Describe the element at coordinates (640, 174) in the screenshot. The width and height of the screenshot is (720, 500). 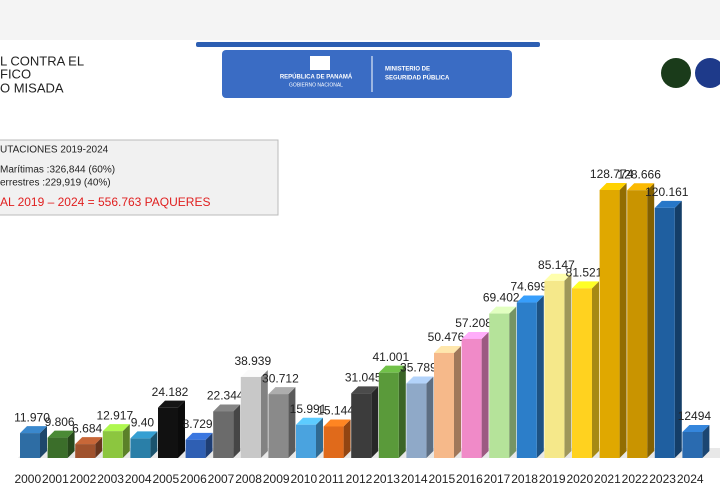
I see `value-label: 128.666` at that location.